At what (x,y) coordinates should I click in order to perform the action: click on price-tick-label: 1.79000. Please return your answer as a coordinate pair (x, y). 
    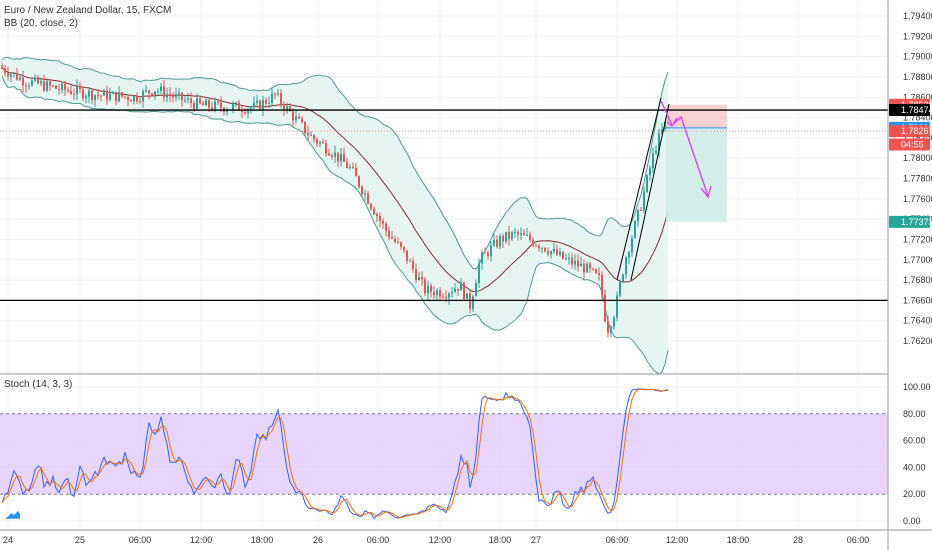
    Looking at the image, I should click on (917, 57).